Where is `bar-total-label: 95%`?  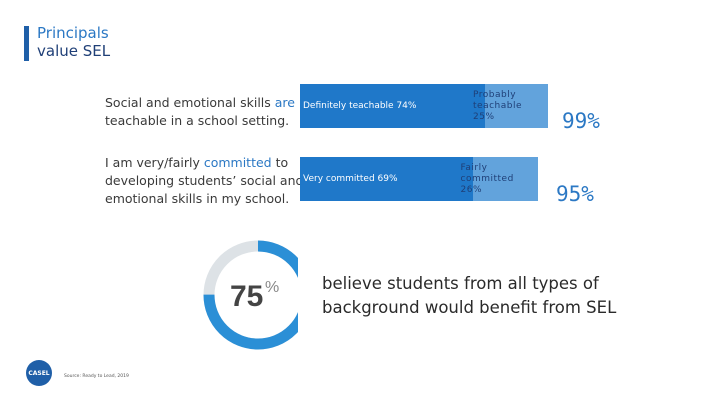 bar-total-label: 95% is located at coordinates (575, 194).